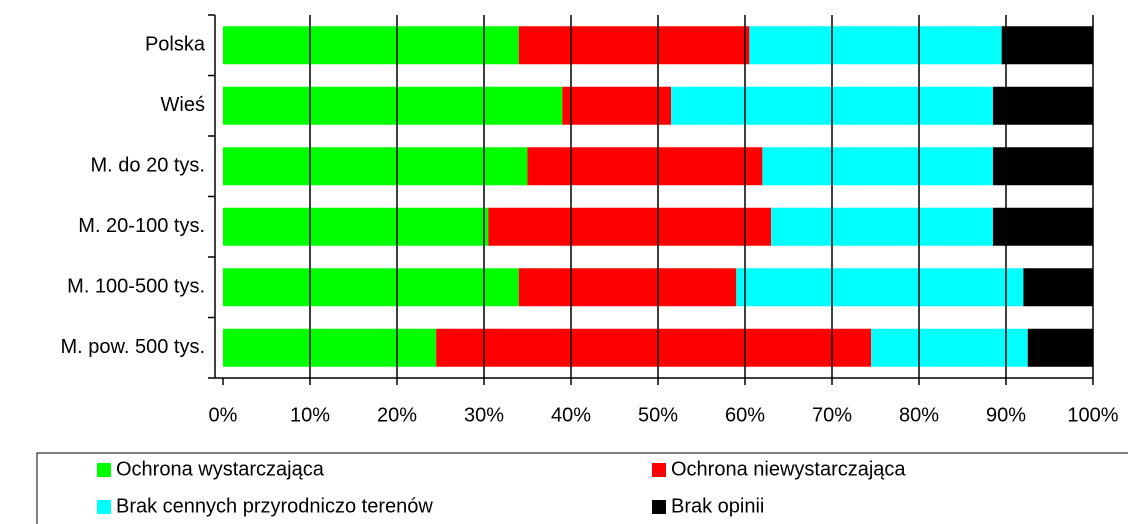  I want to click on x-tick-label: 50%, so click(658, 415).